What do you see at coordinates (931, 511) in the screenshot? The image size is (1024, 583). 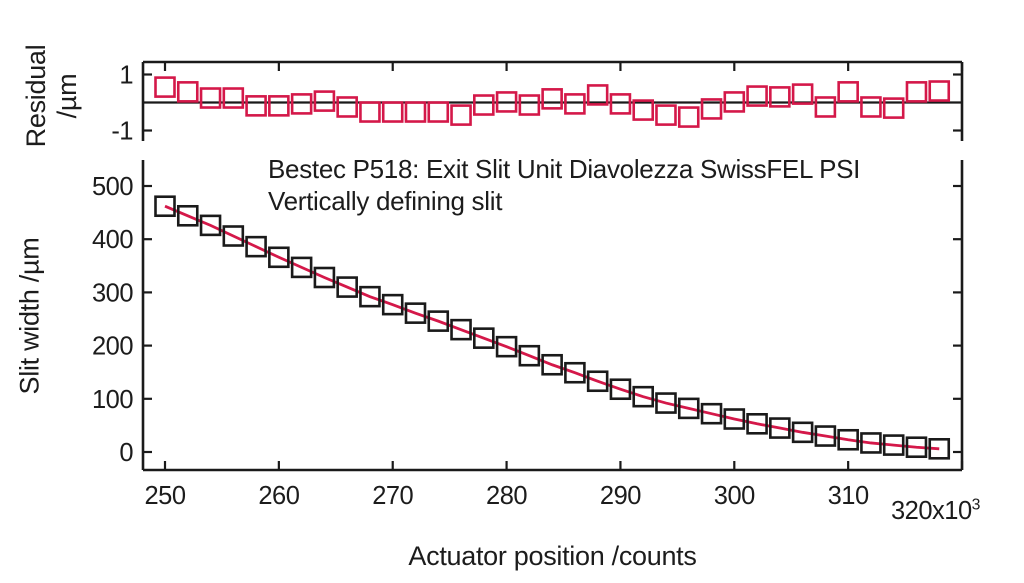 I see `x-tick-label-320e3-mantissa: 320x10` at bounding box center [931, 511].